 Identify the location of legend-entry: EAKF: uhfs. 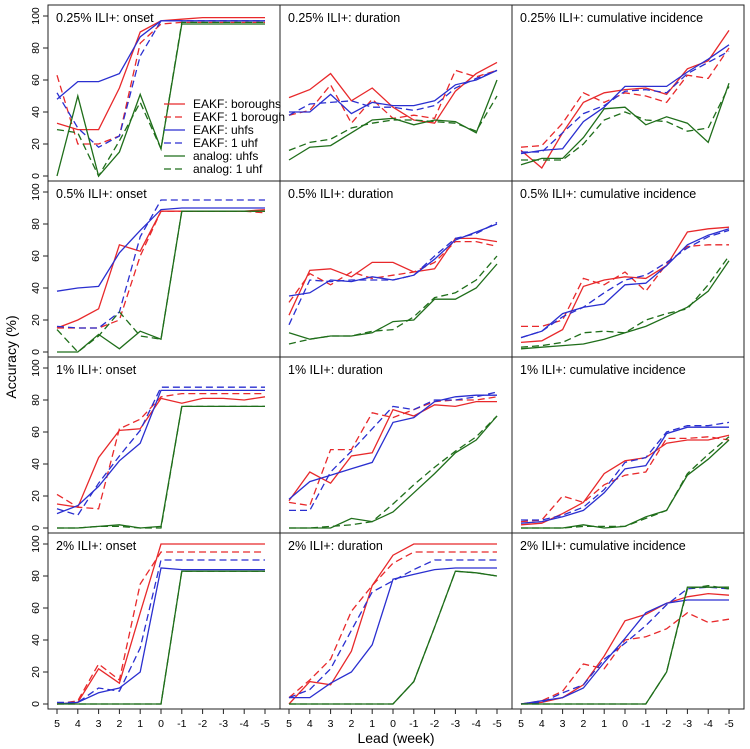
(223, 130).